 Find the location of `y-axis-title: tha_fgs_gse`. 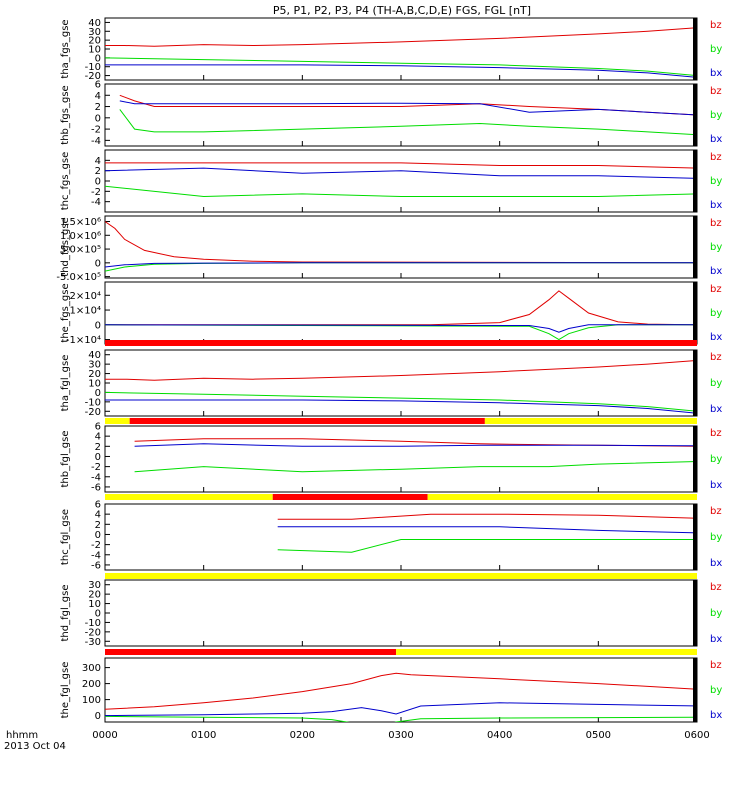

y-axis-title: tha_fgs_gse is located at coordinates (65, 48).